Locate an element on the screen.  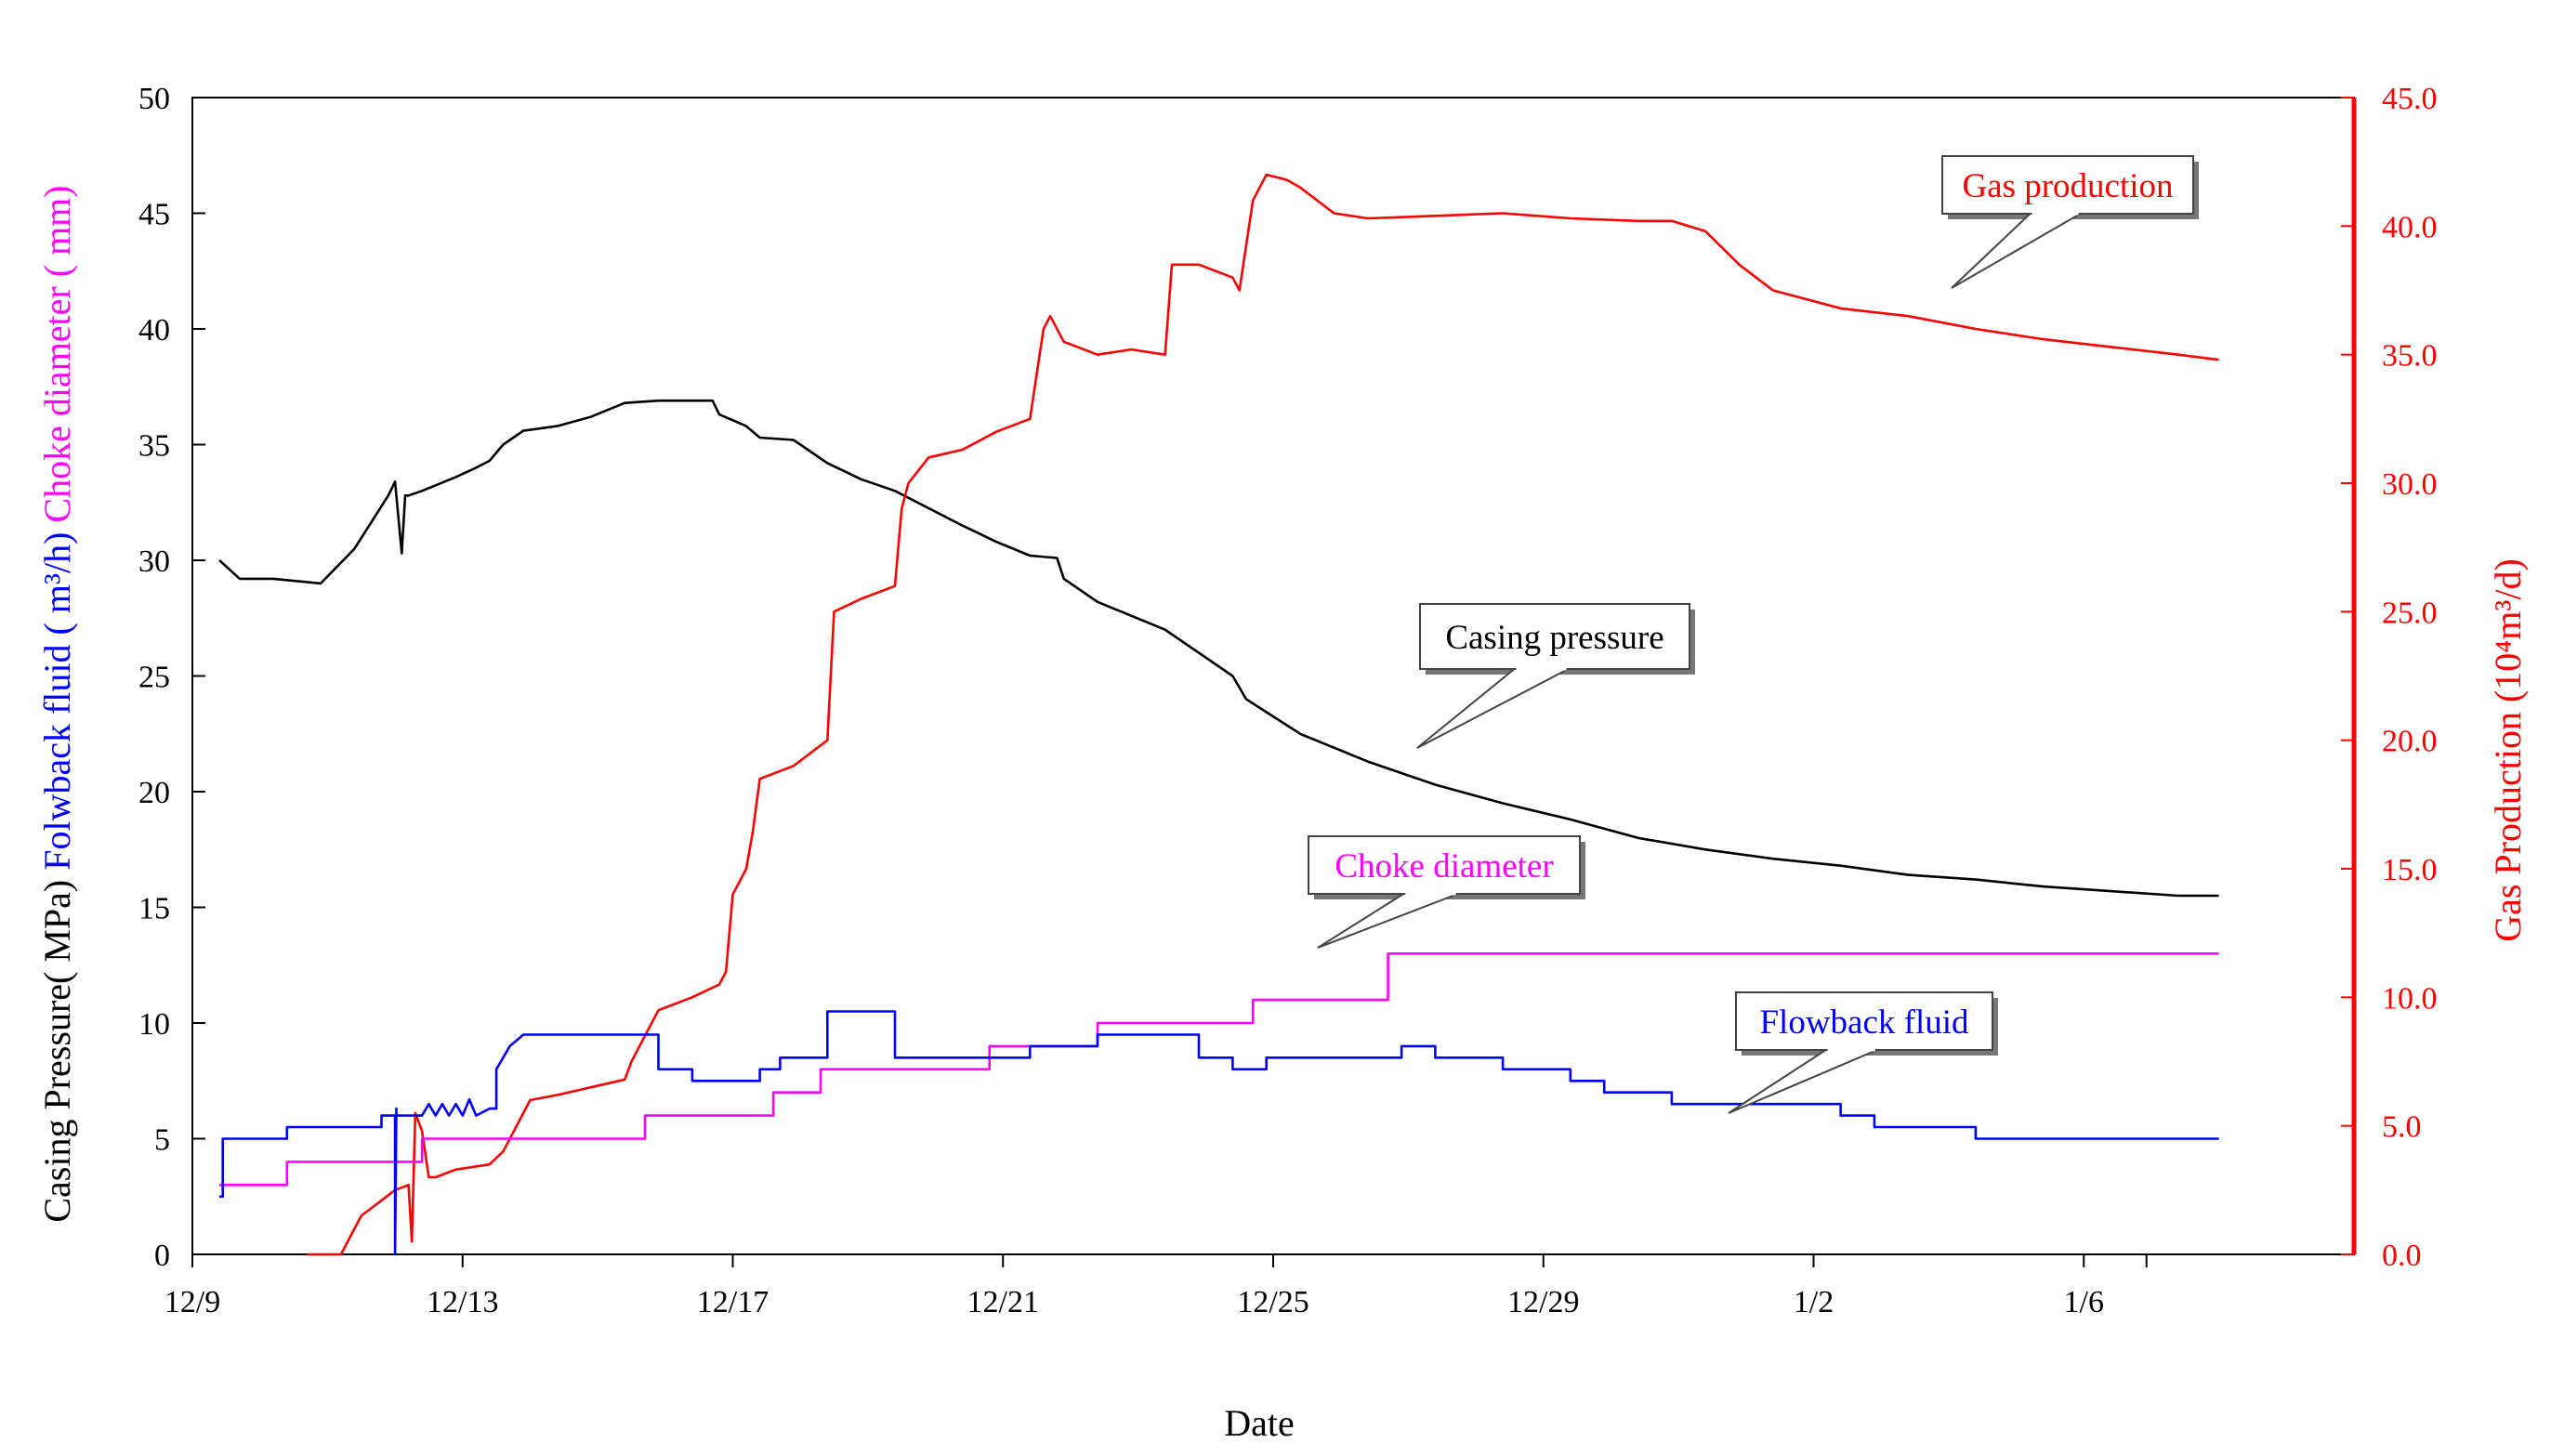
callout-gas-production: Gas production is located at coordinates (2070, 222).